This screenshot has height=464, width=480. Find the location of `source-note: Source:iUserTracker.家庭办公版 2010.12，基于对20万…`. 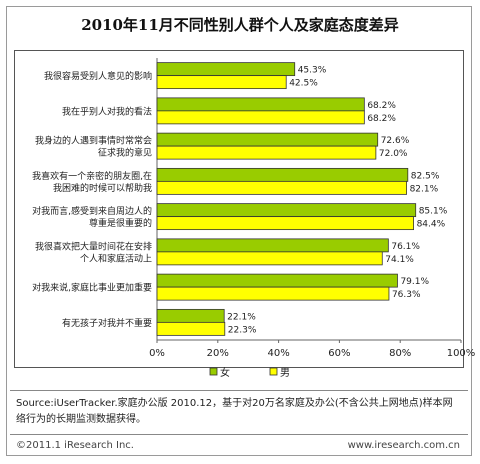

source-note: Source:iUserTracker.家庭办公版 2010.12，基于对20万… is located at coordinates (234, 411).